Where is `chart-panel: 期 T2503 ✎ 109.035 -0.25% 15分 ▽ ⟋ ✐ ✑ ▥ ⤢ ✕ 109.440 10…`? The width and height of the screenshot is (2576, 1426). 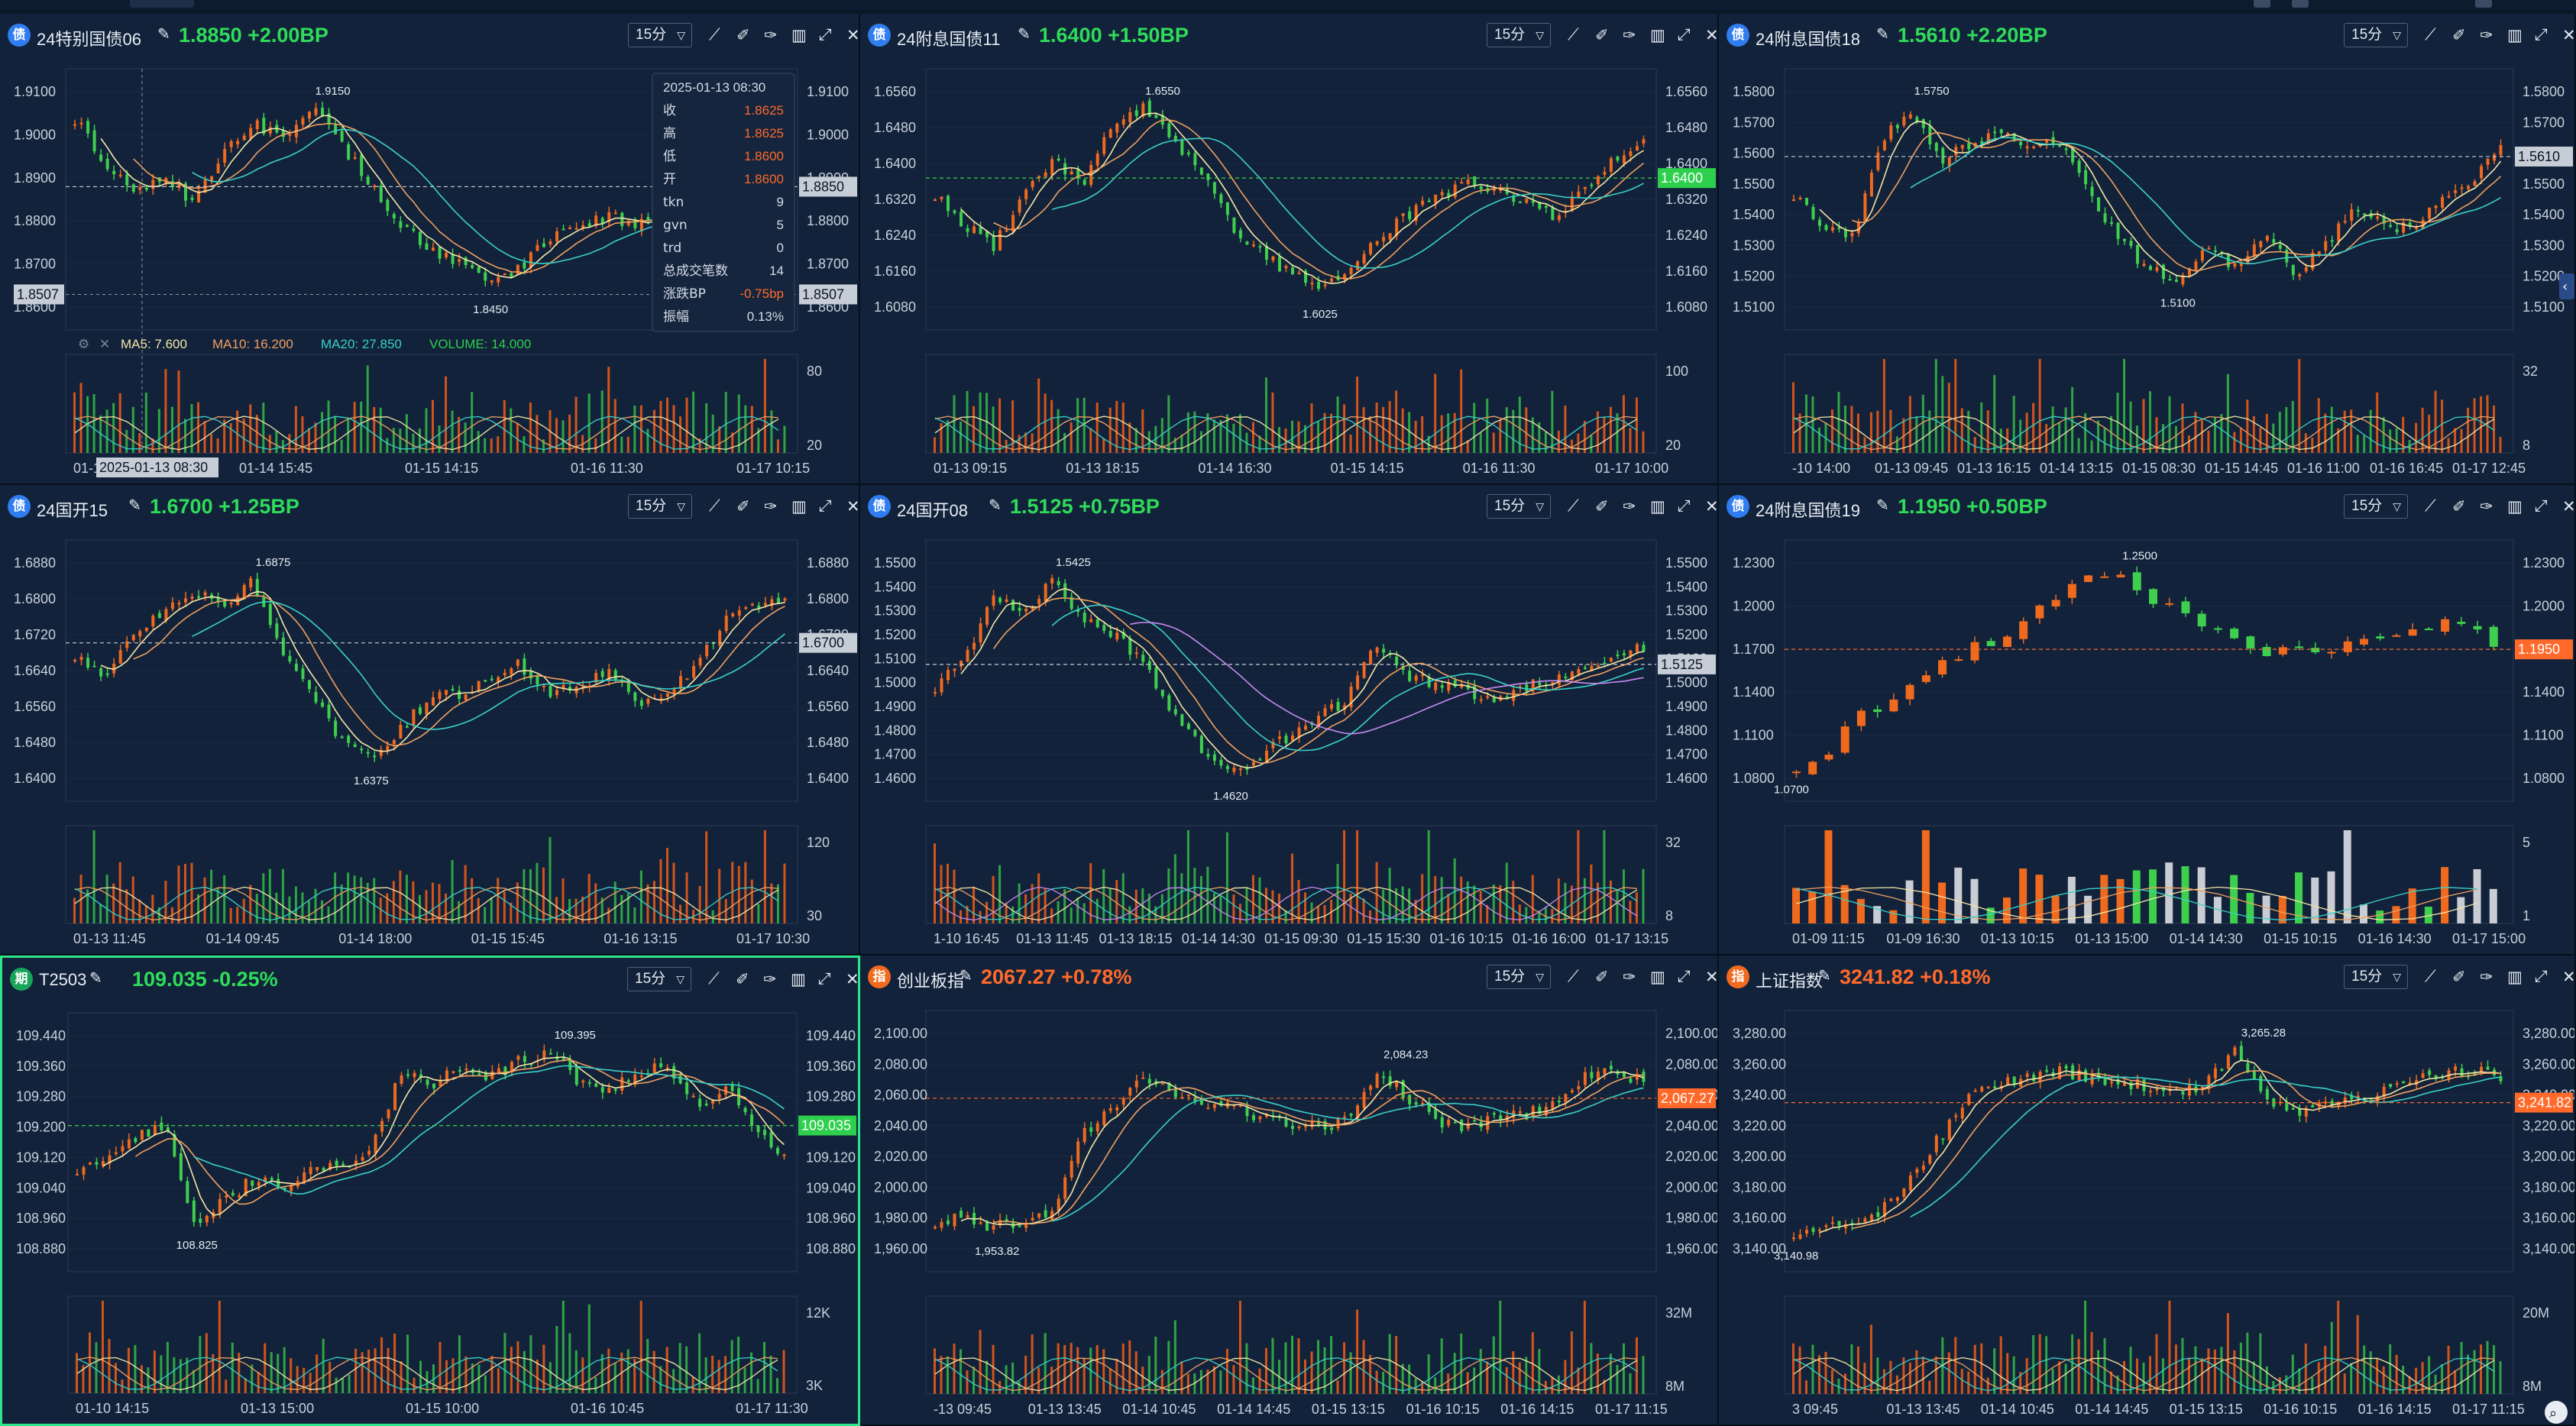
chart-panel: 期 T2503 ✎ 109.035 -0.25% 15分 ▽ ⟋ ✐ ✑ ▥ ⤢ ✕ 109.440 10… is located at coordinates (430, 1191).